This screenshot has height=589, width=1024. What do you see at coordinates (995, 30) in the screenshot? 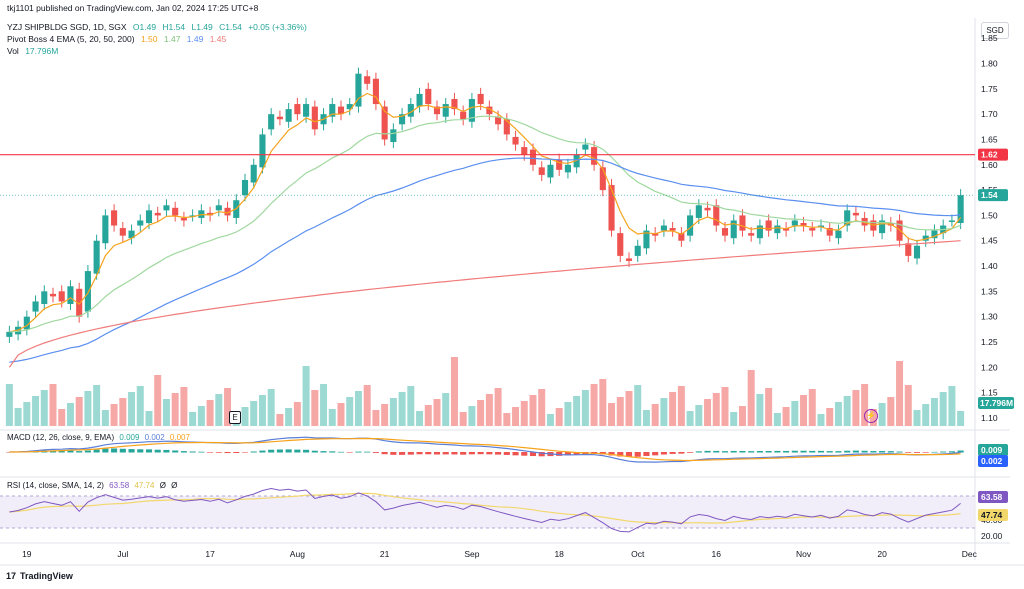
I see `currency-button: SGD` at bounding box center [995, 30].